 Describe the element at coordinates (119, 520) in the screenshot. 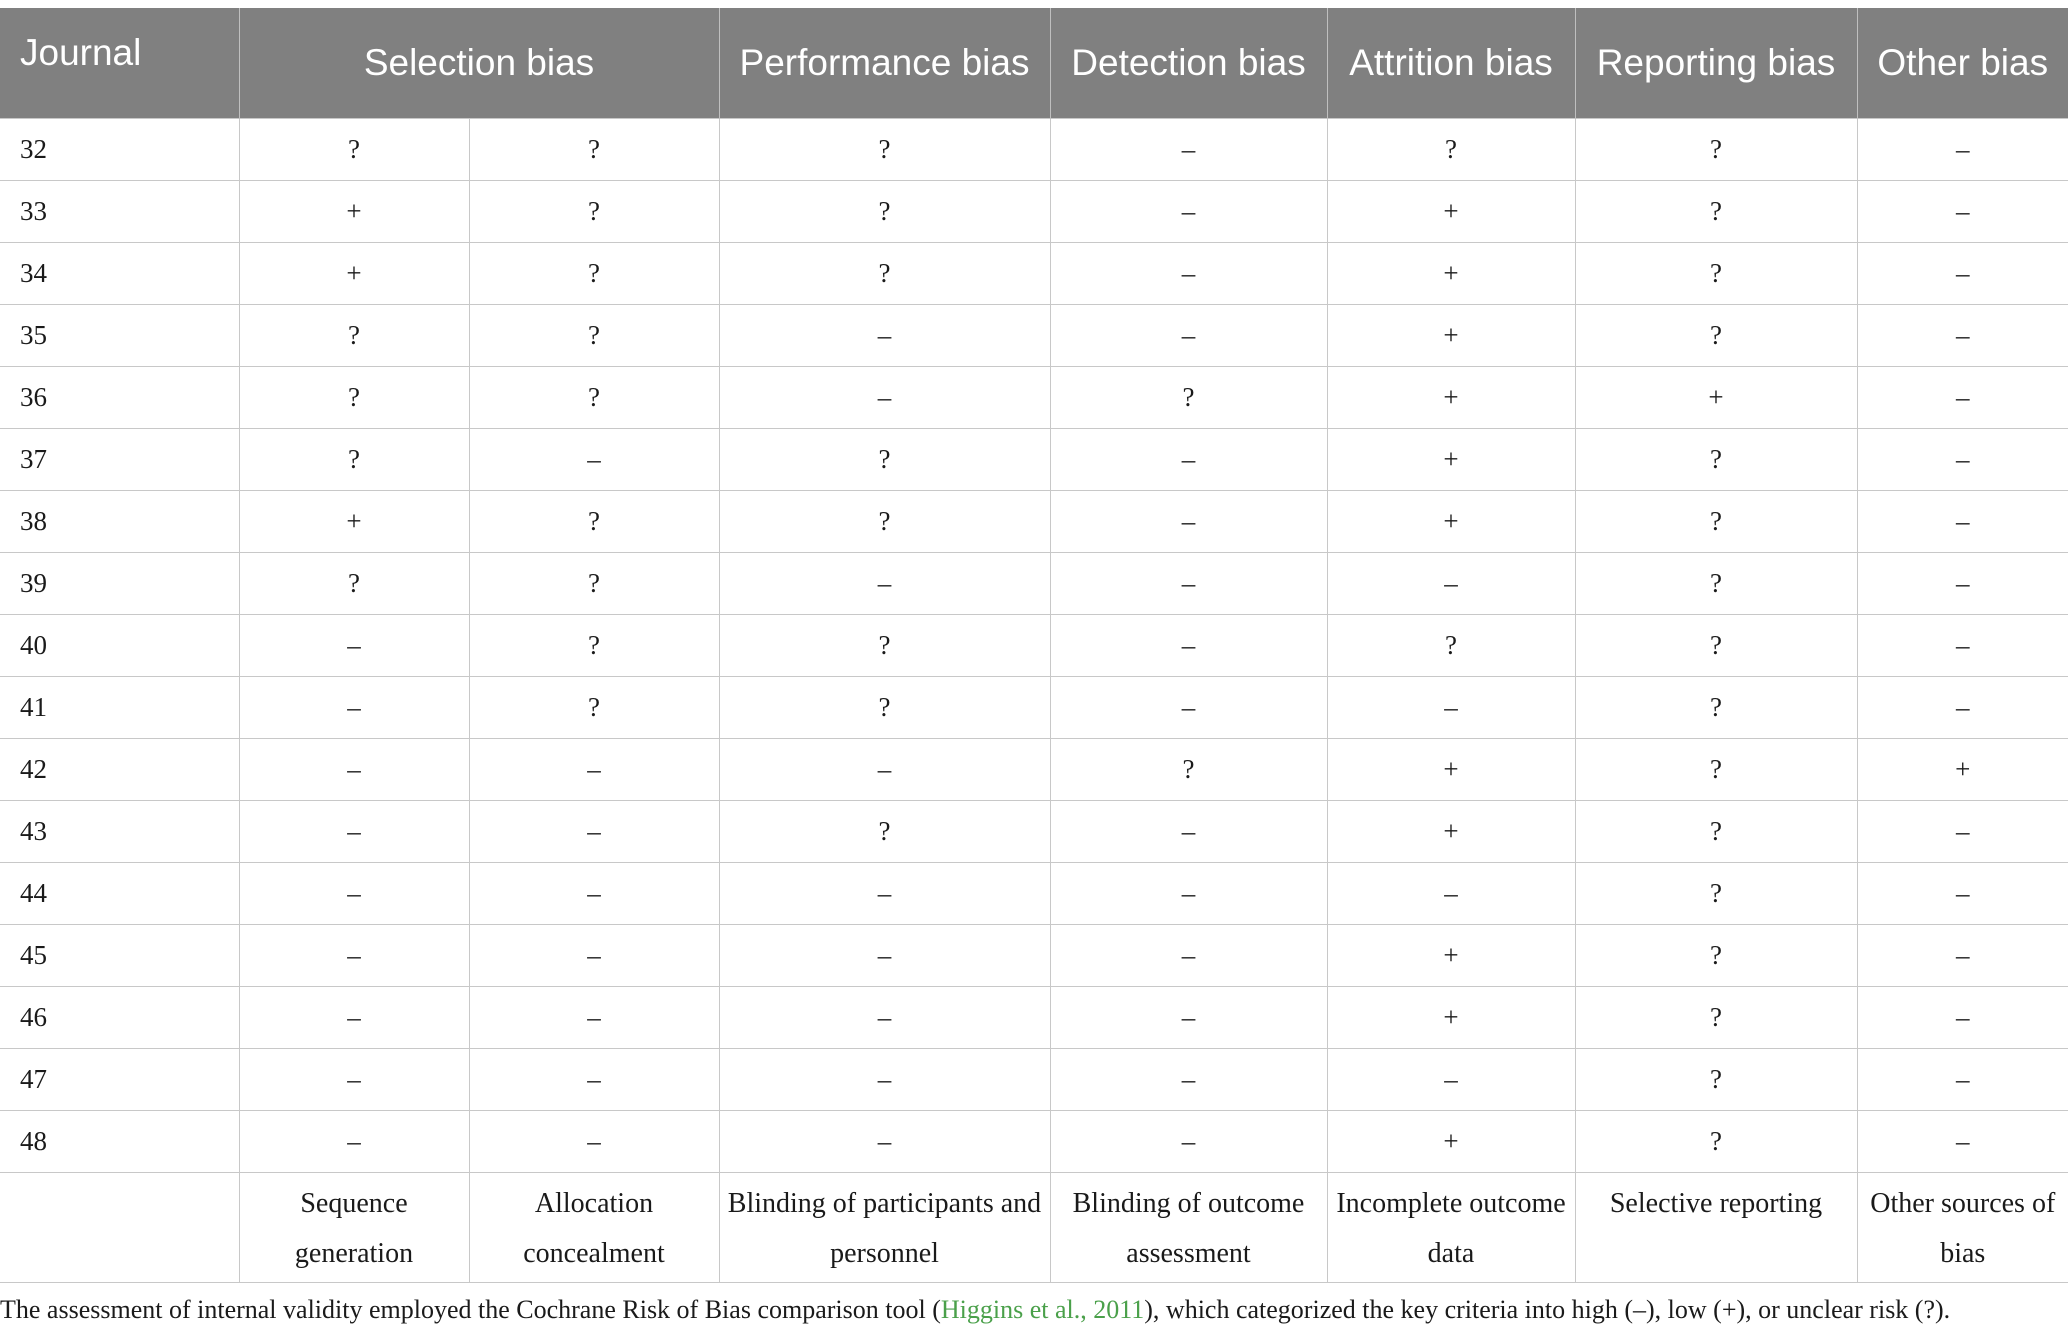

I see `journal-id-cell: 38` at that location.